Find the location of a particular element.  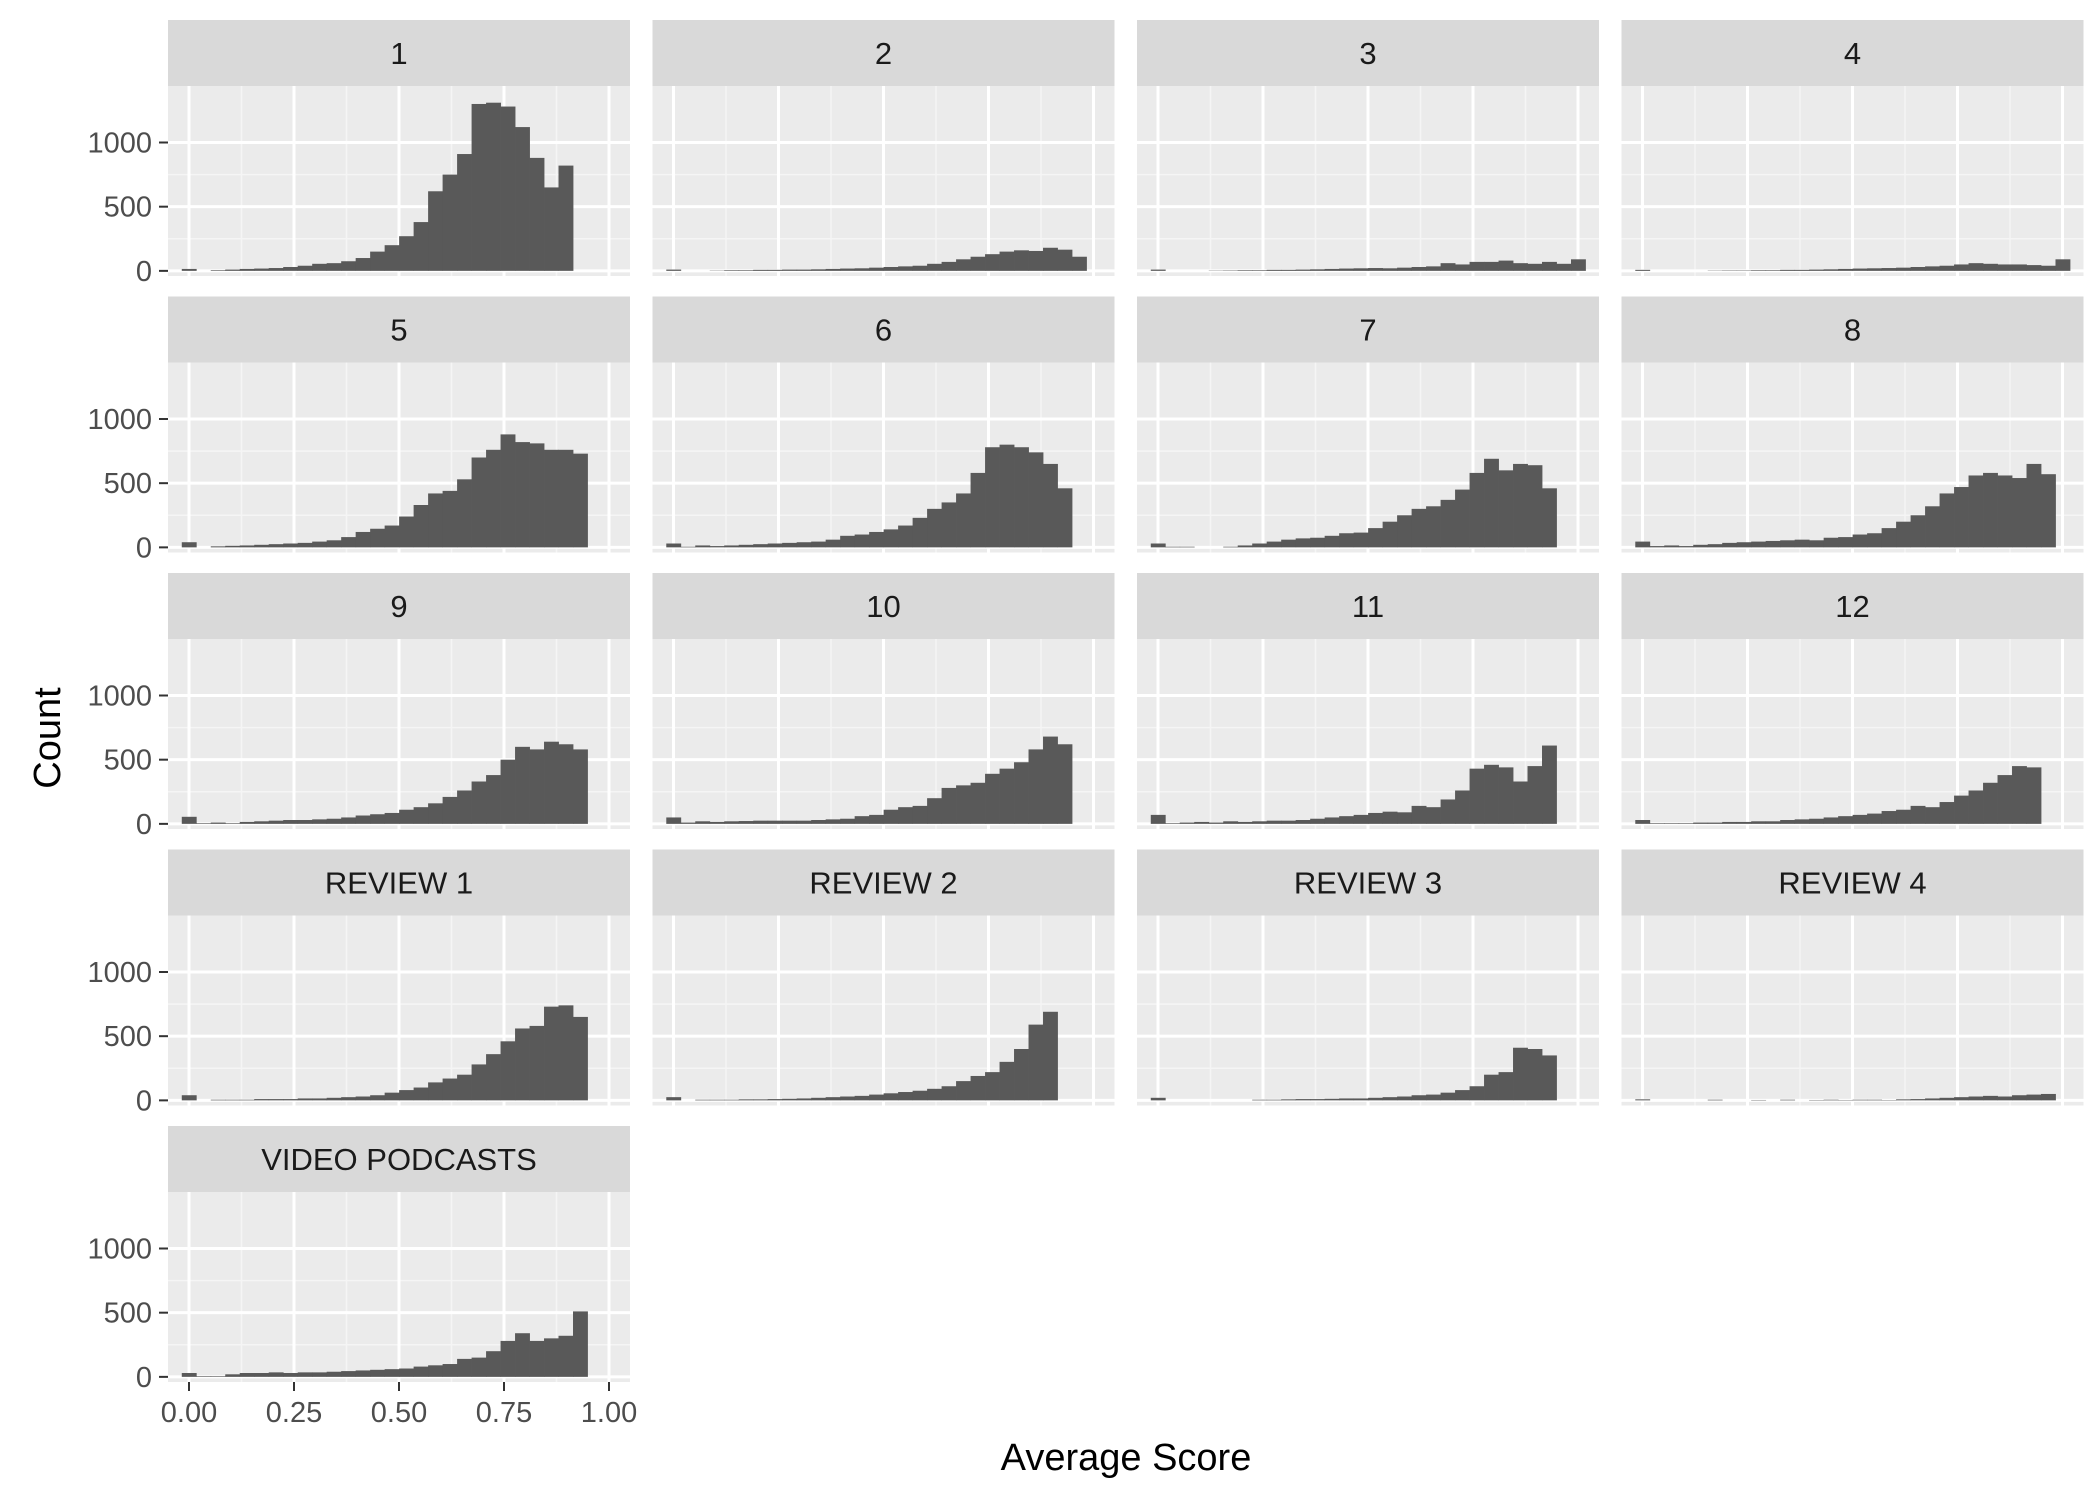

facet-panel: 11 is located at coordinates (1368, 701).